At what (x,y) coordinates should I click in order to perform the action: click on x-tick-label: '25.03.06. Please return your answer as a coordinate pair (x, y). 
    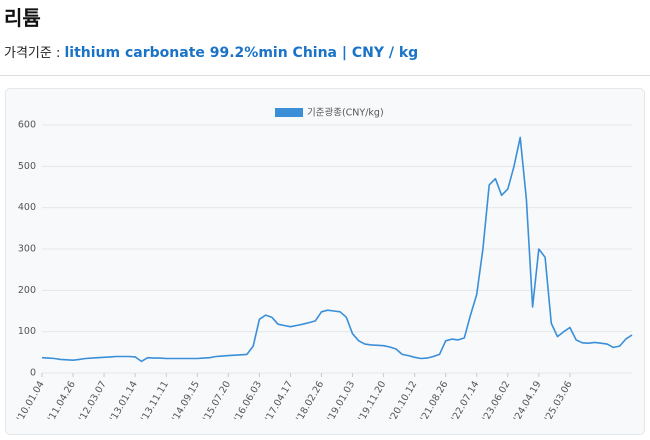
    Looking at the image, I should click on (559, 401).